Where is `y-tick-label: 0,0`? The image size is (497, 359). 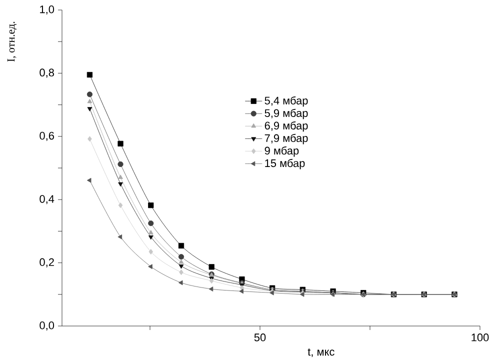
y-tick-label: 0,0 is located at coordinates (47, 326).